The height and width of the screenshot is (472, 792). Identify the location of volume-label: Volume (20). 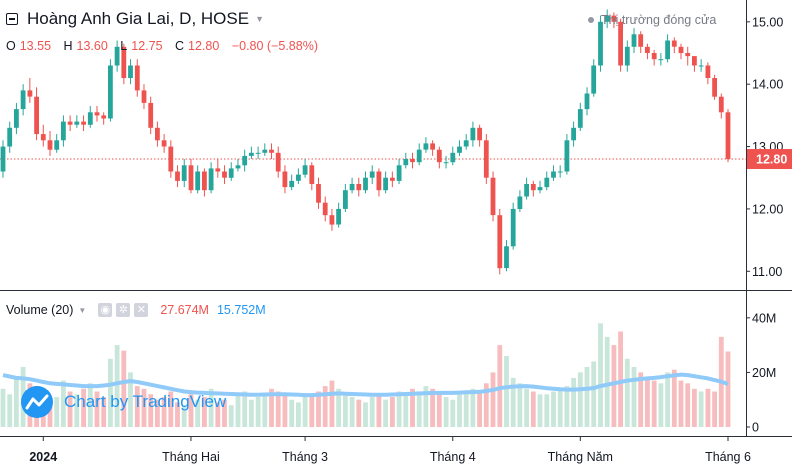
(40, 310).